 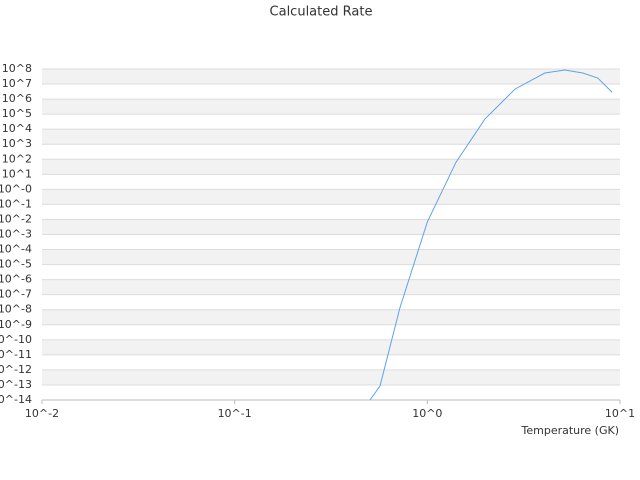 What do you see at coordinates (16, 369) in the screenshot?
I see `y-tick-label: 10^-12` at bounding box center [16, 369].